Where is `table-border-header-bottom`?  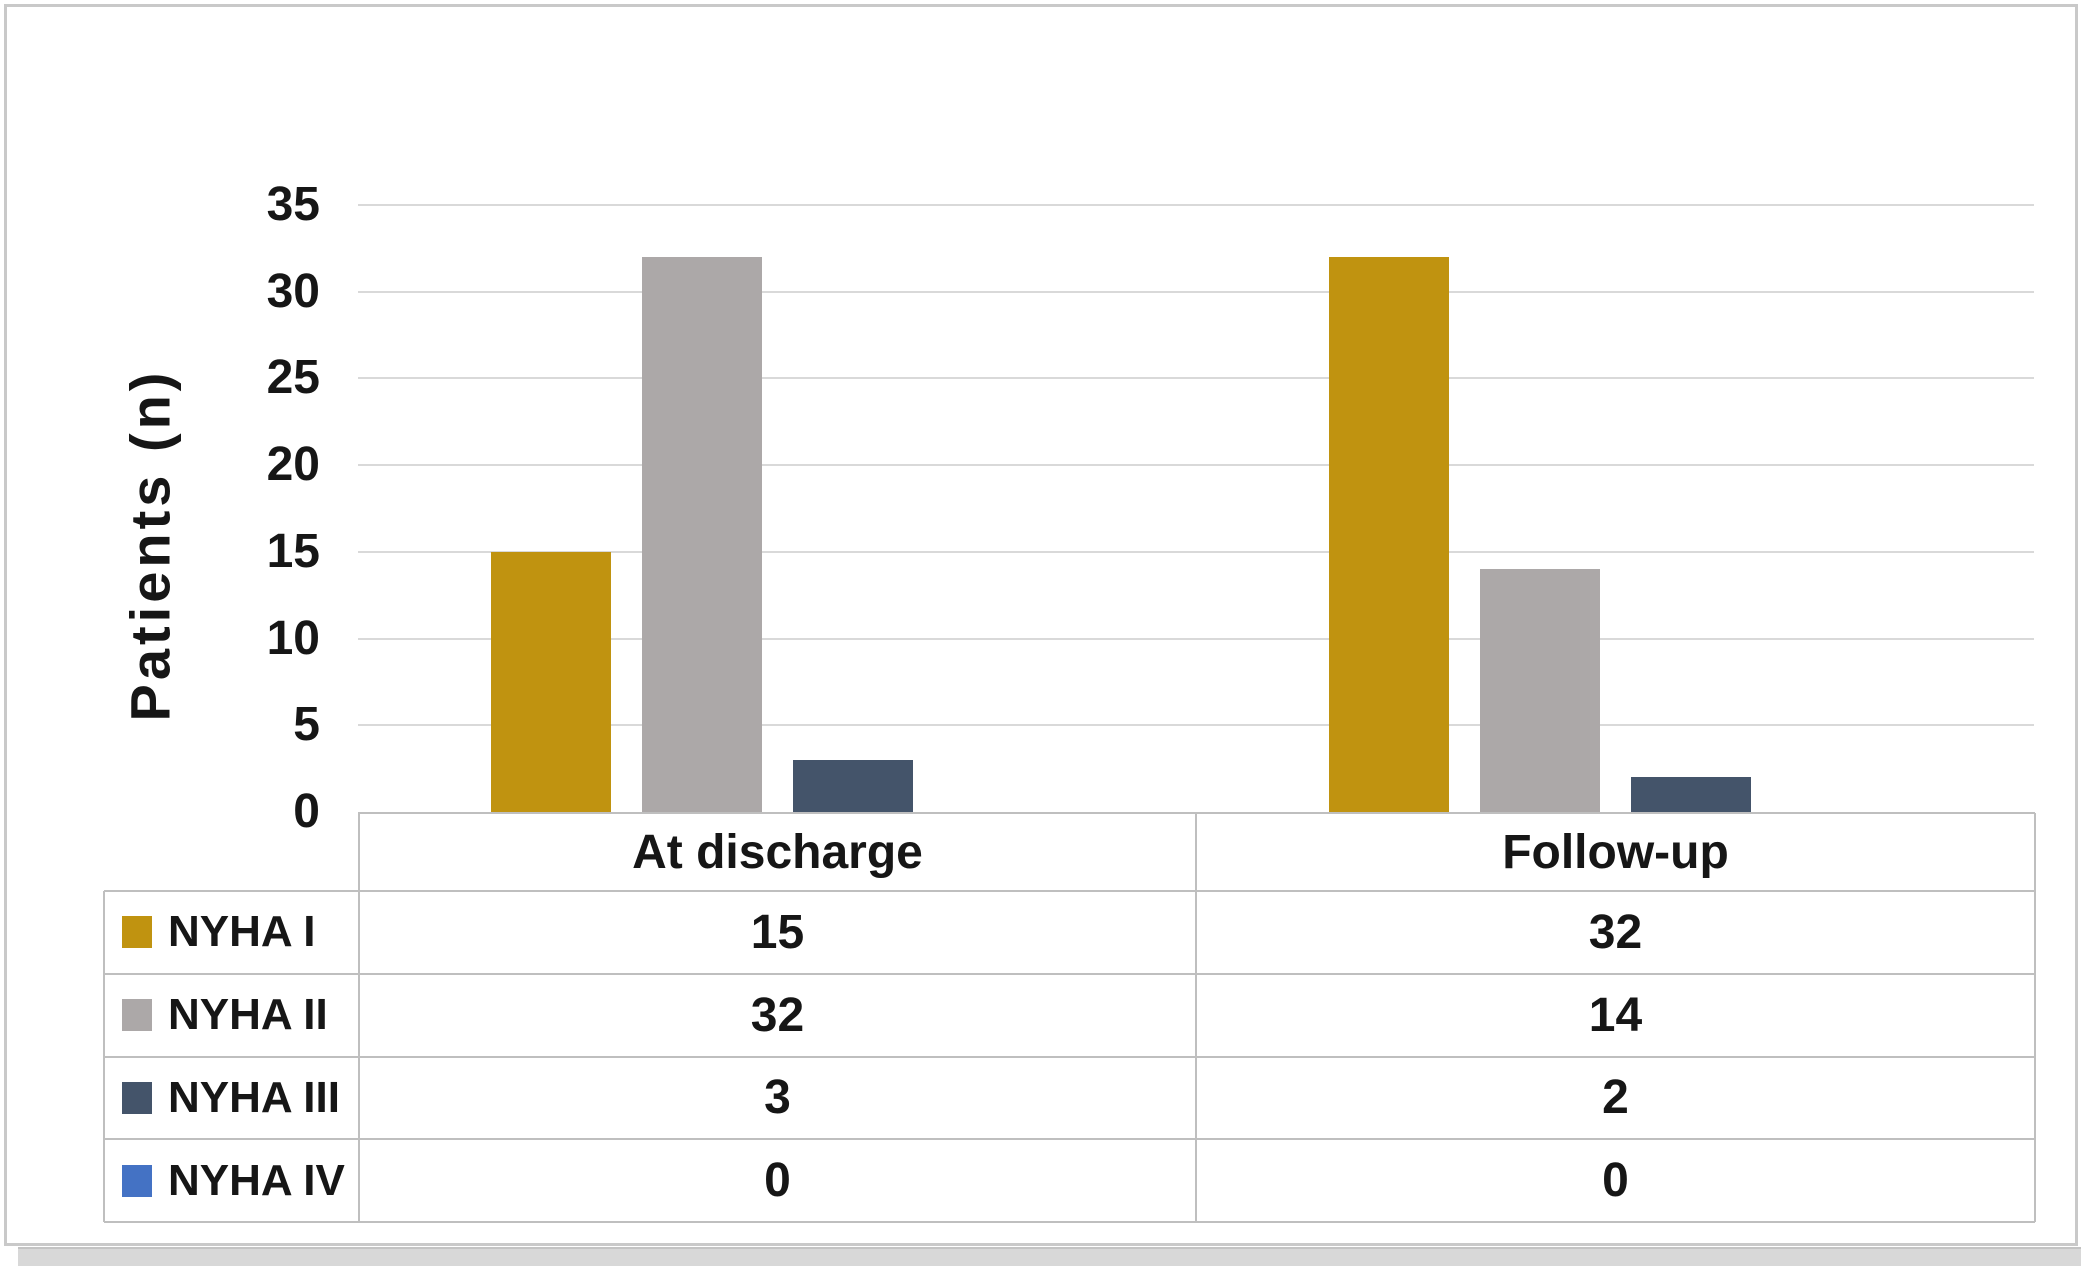
table-border-header-bottom is located at coordinates (1069, 891).